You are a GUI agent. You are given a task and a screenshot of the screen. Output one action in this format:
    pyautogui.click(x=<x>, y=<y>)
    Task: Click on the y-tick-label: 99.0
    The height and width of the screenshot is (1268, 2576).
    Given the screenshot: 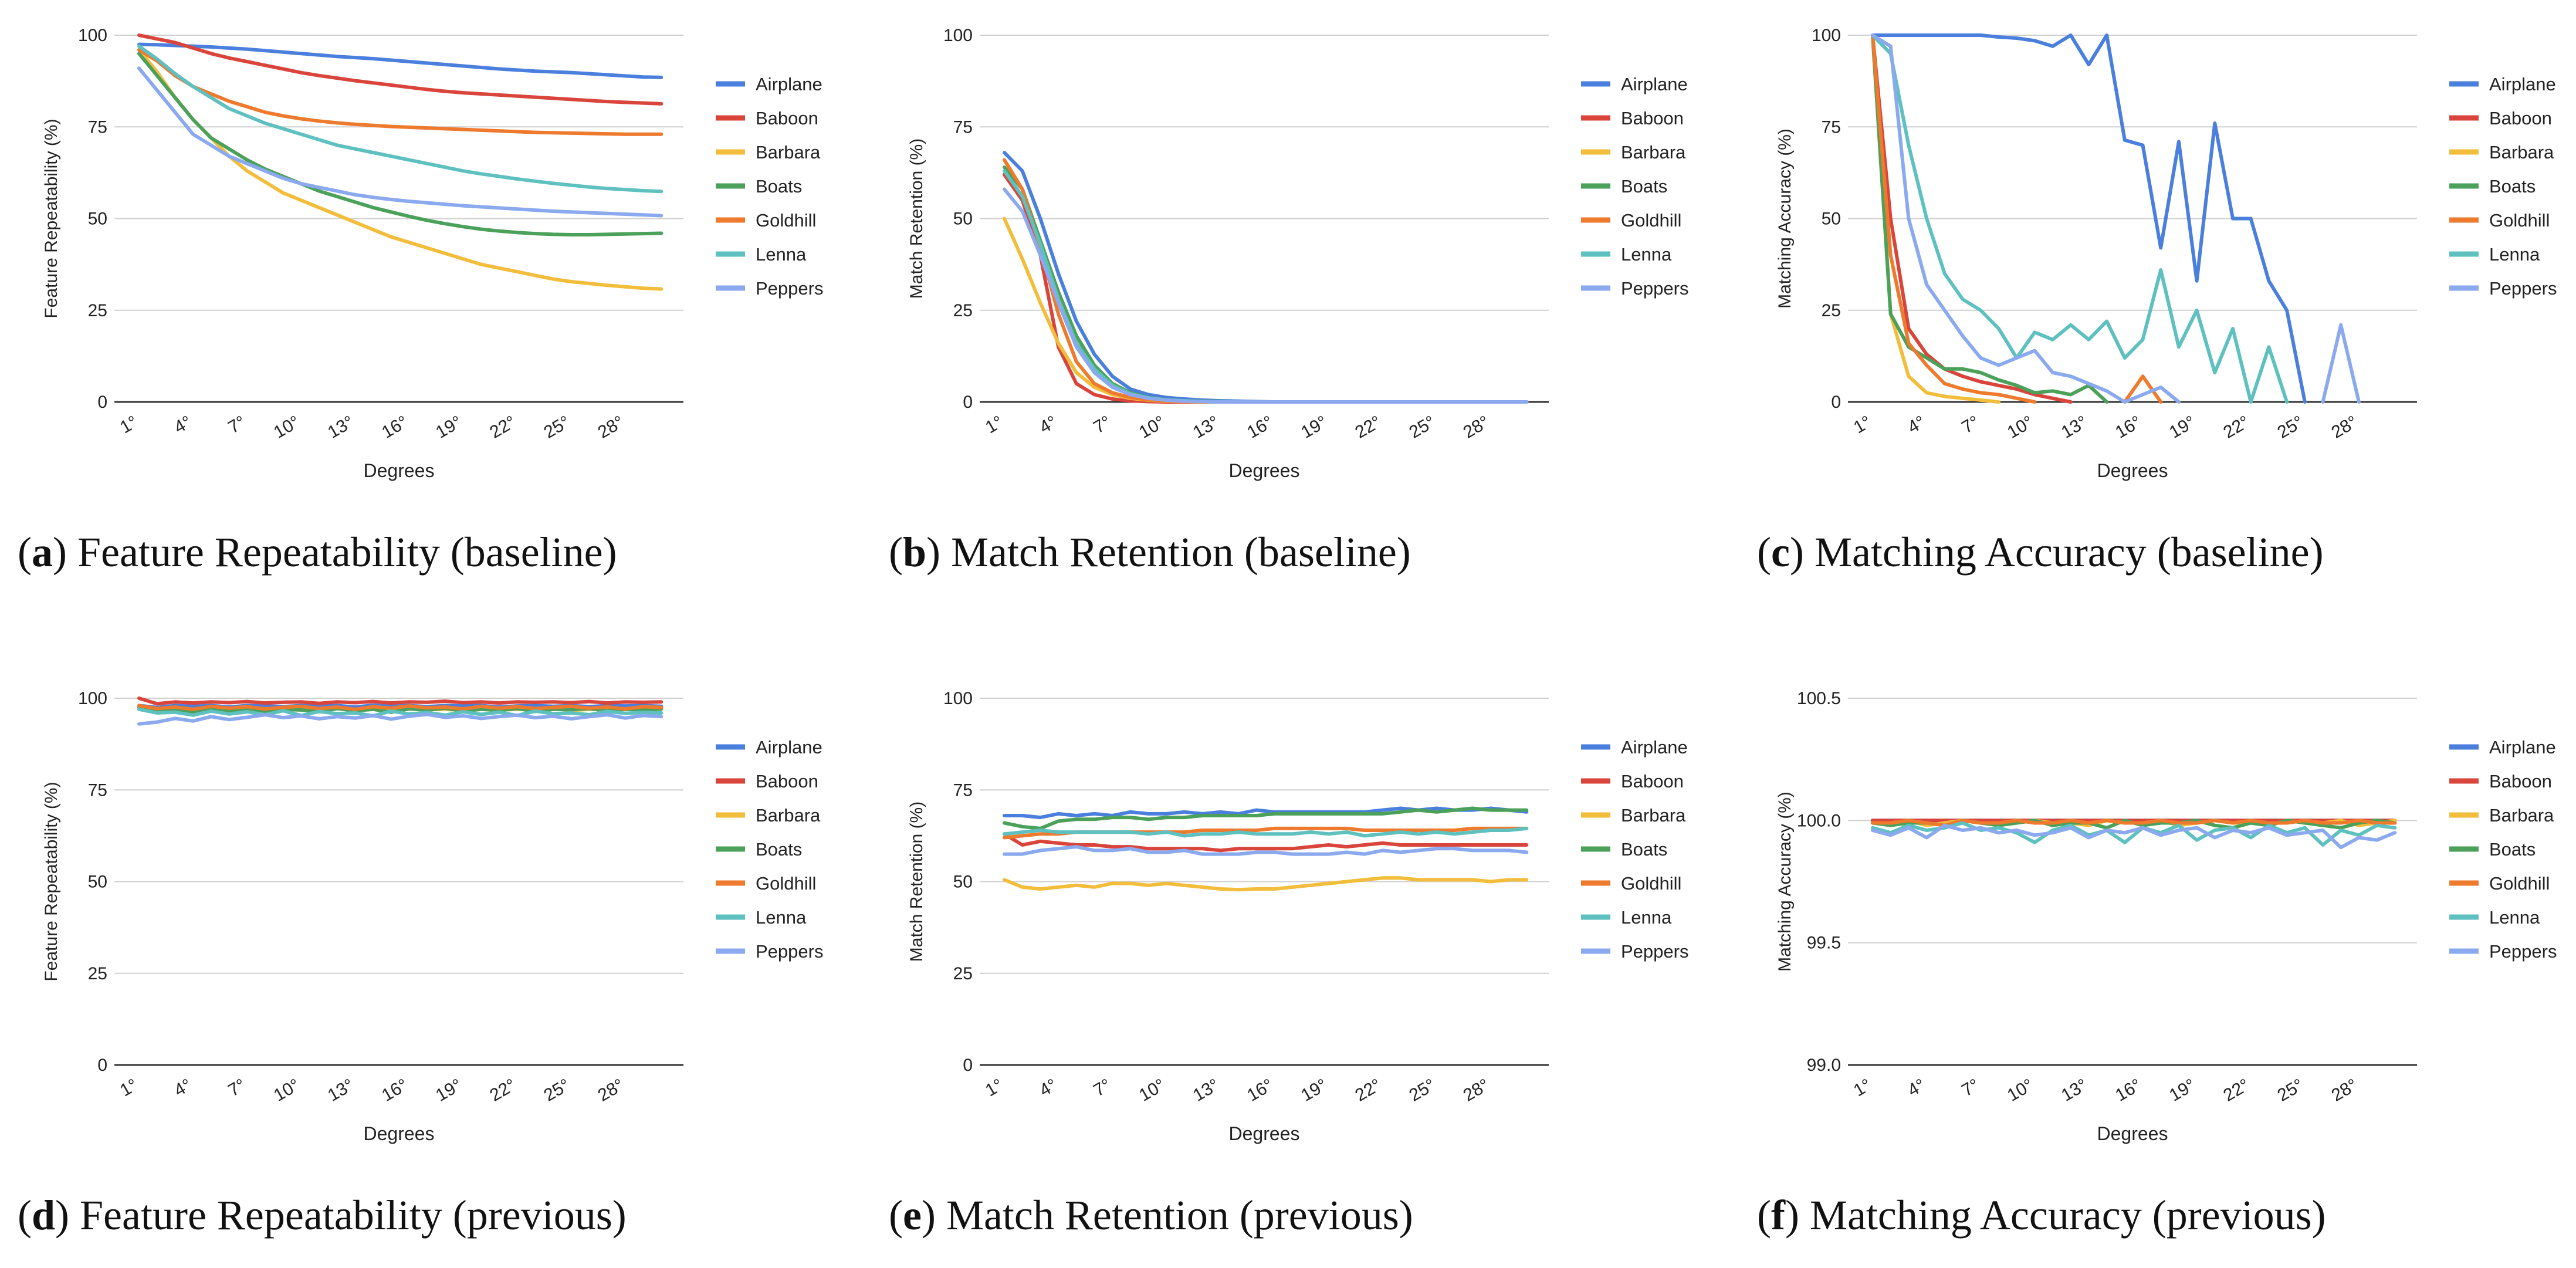 What is the action you would take?
    pyautogui.click(x=1824, y=1065)
    